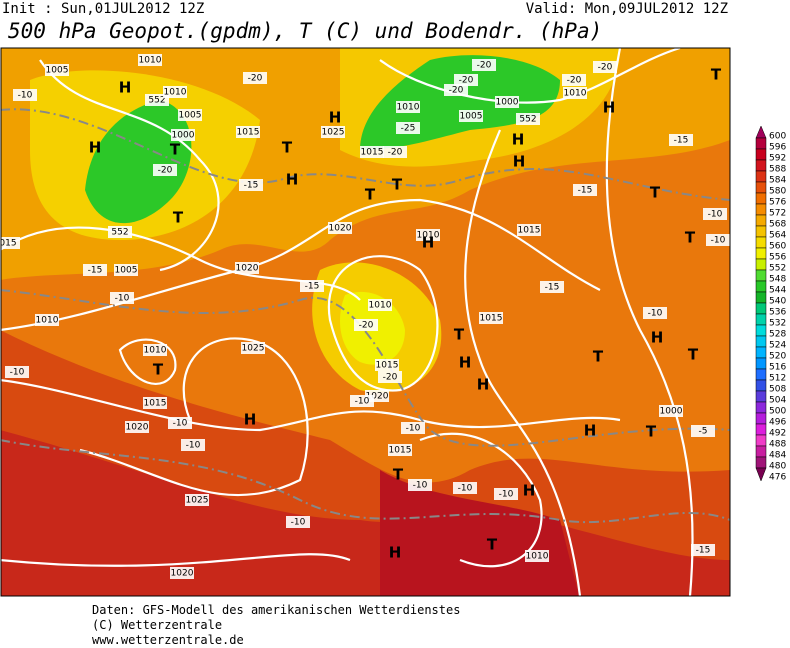 The width and height of the screenshot is (790, 648). What do you see at coordinates (168, 640) in the screenshot?
I see `footer-line: www.wetterzentrale.de` at bounding box center [168, 640].